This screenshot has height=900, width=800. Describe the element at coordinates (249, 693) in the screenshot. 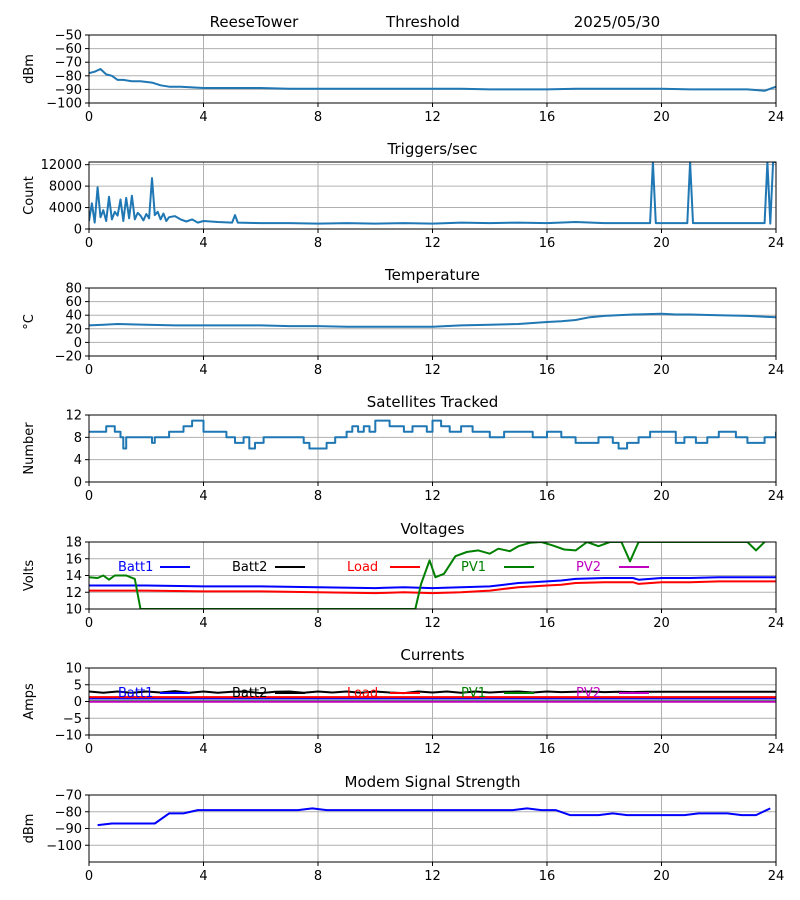

I see `legend-label: Batt2` at that location.